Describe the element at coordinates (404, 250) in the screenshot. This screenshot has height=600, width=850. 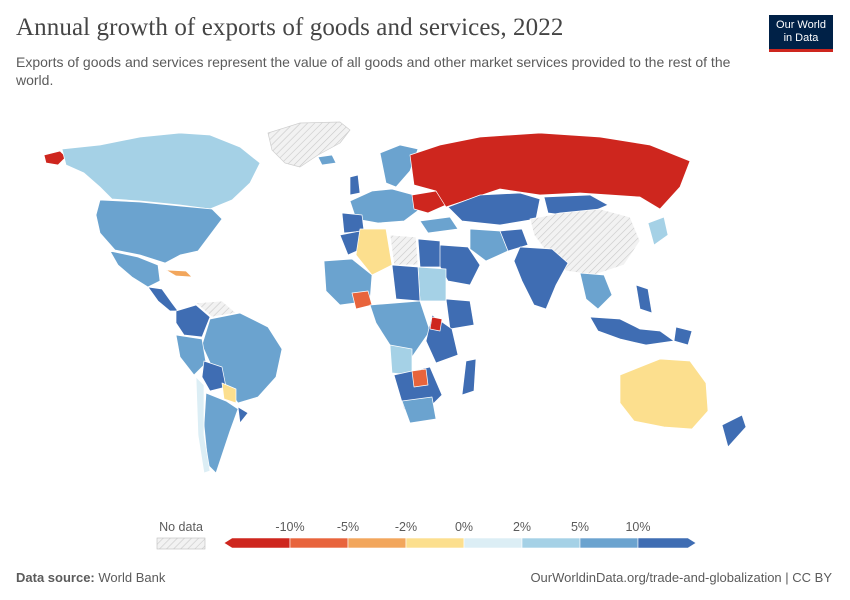
I see `libya` at that location.